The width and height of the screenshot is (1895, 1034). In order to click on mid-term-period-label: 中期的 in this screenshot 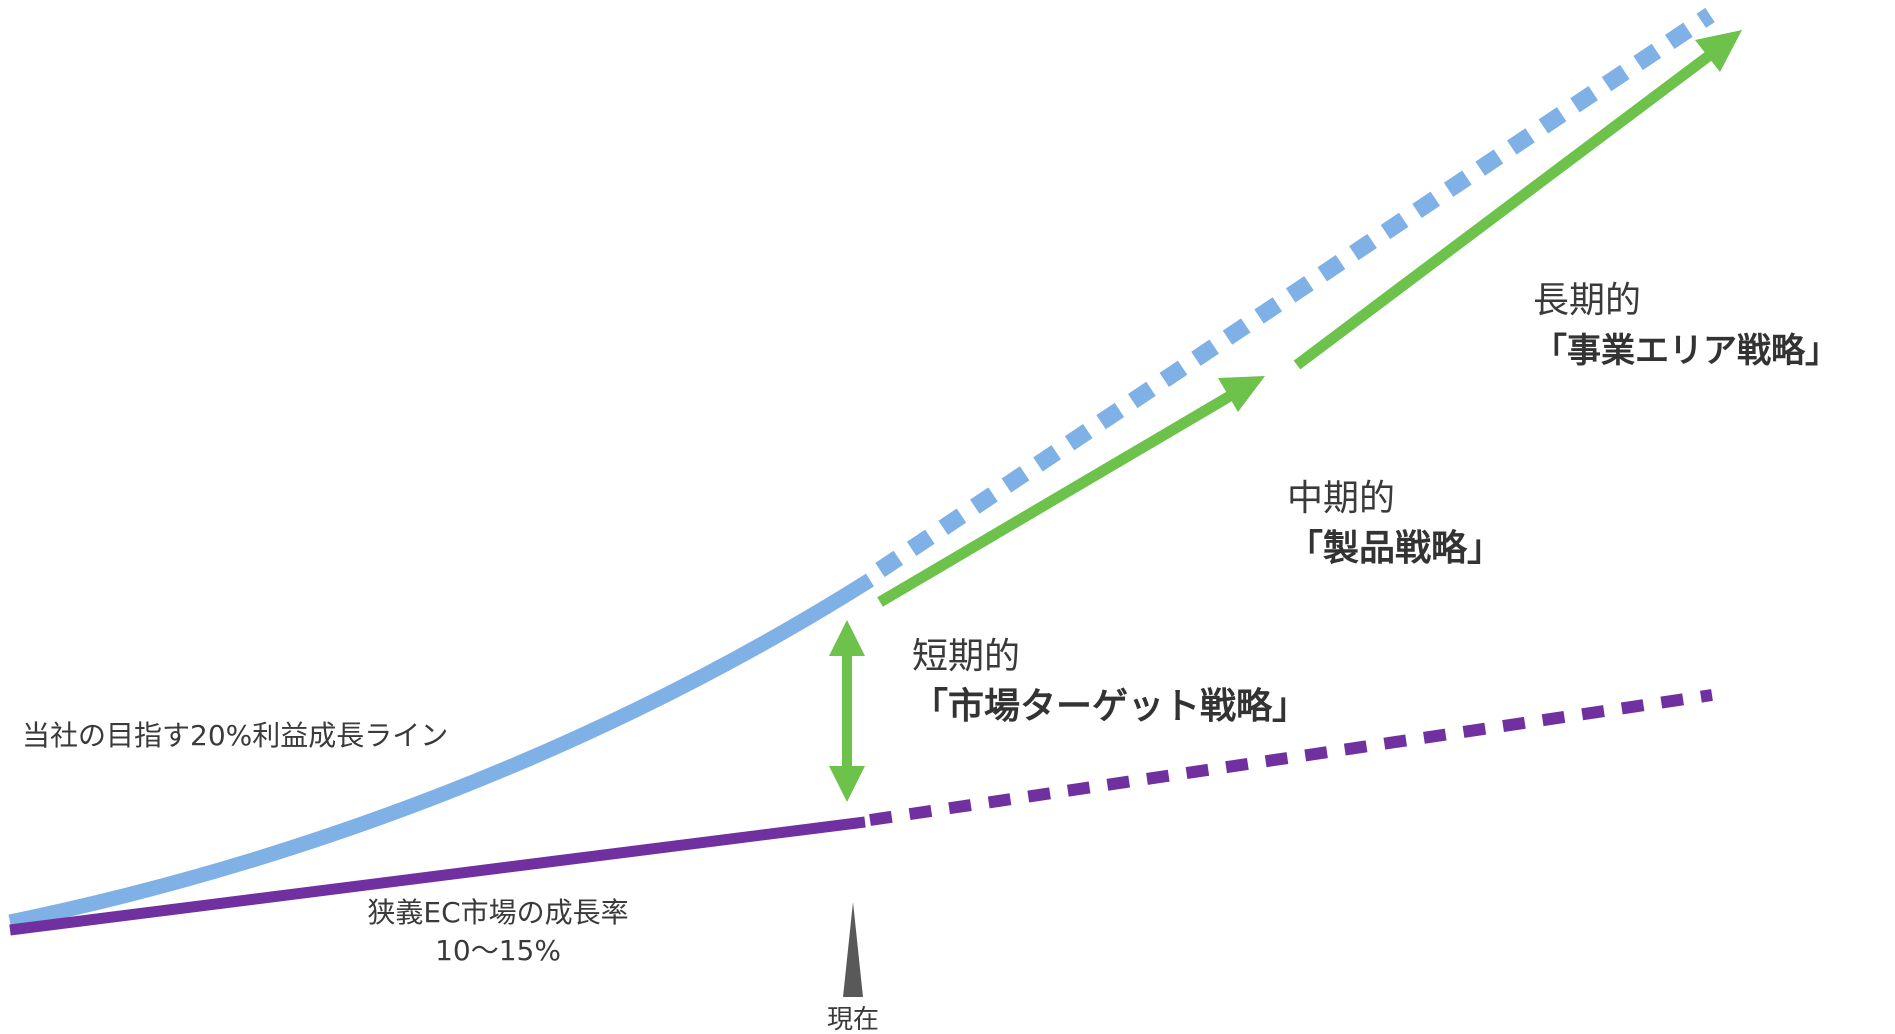, I will do `click(1341, 498)`.